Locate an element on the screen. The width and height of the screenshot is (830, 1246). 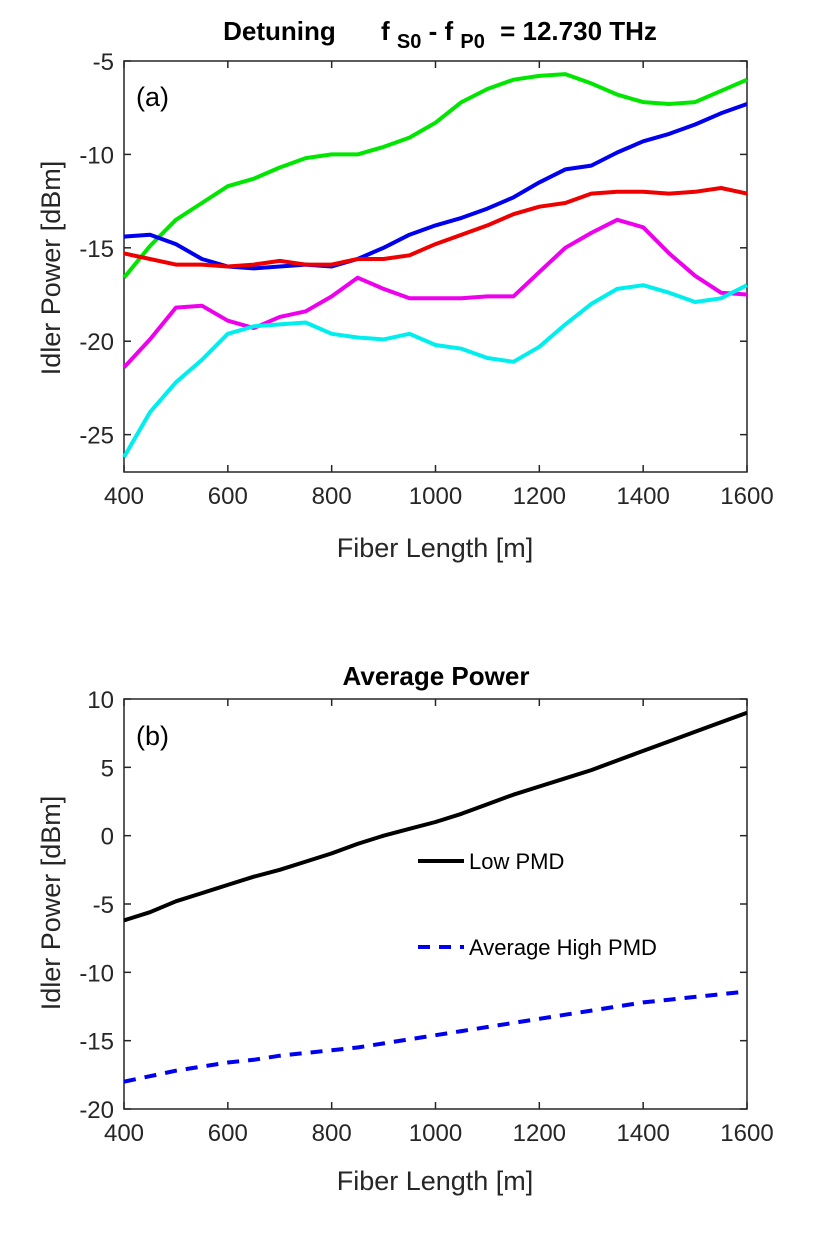
panel-a-x-tick-label: 1000 is located at coordinates (435, 496).